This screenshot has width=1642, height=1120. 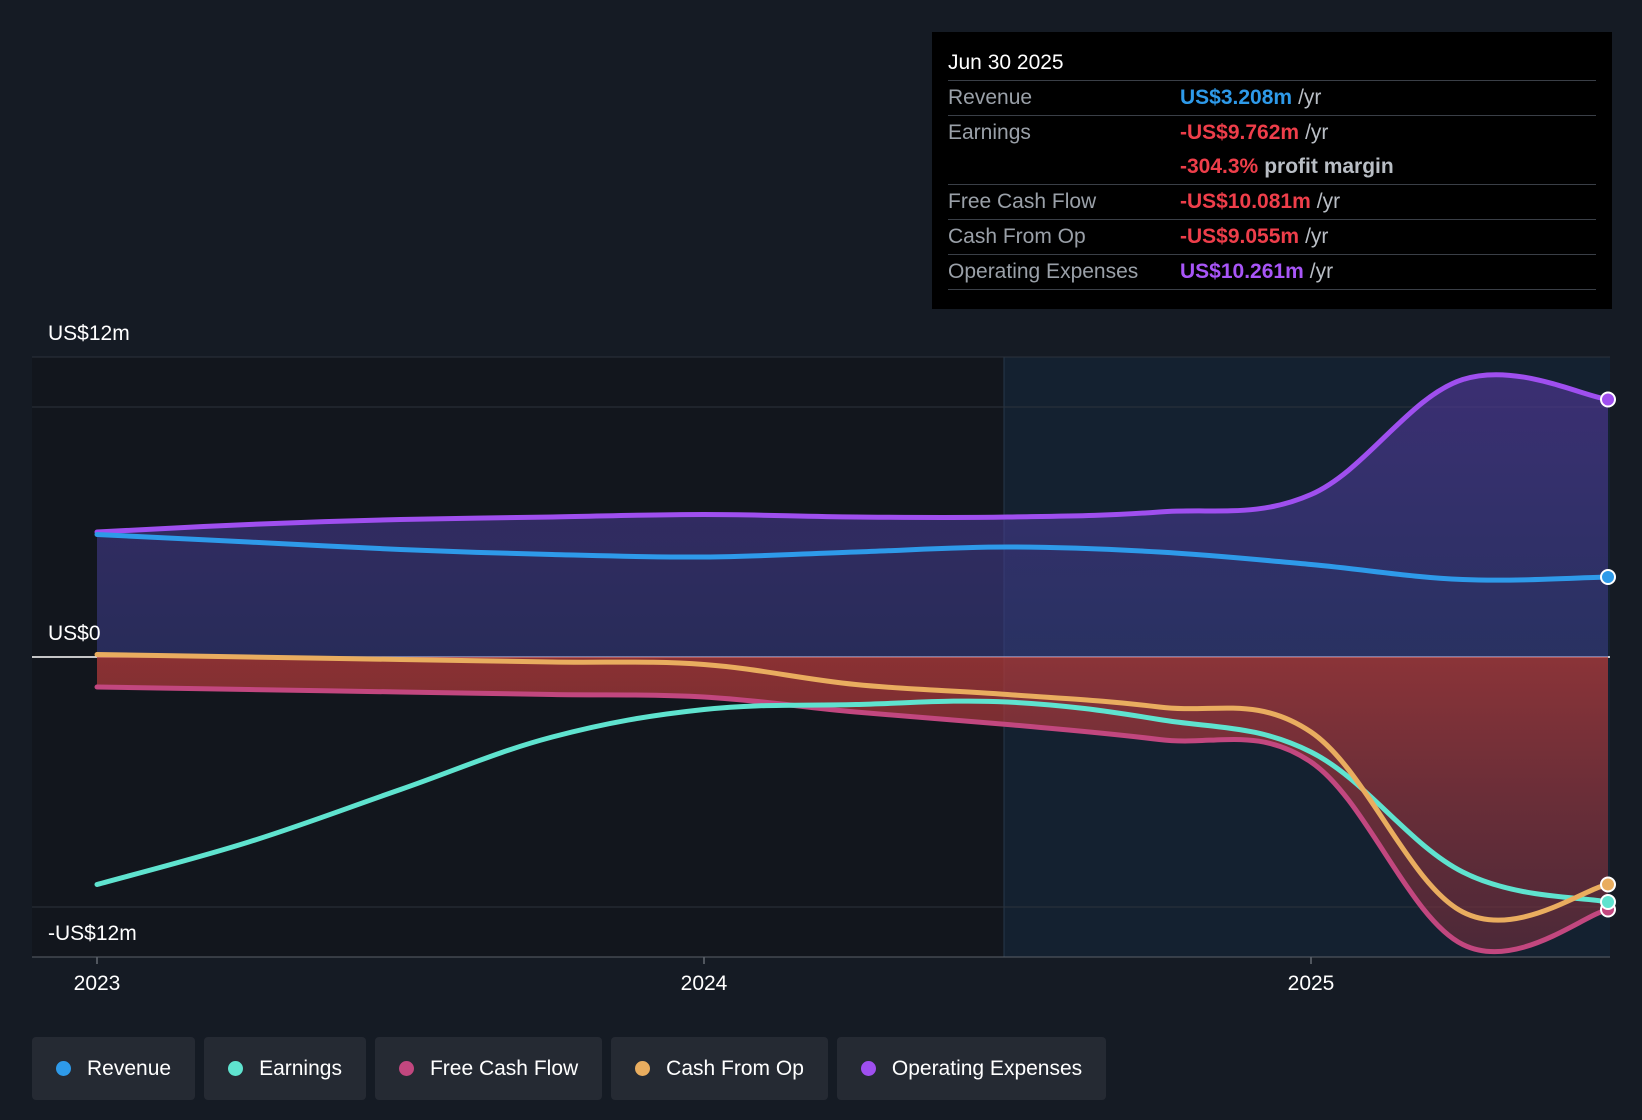 I want to click on legend-item-cash-from-op: Cash From Op, so click(x=719, y=1068).